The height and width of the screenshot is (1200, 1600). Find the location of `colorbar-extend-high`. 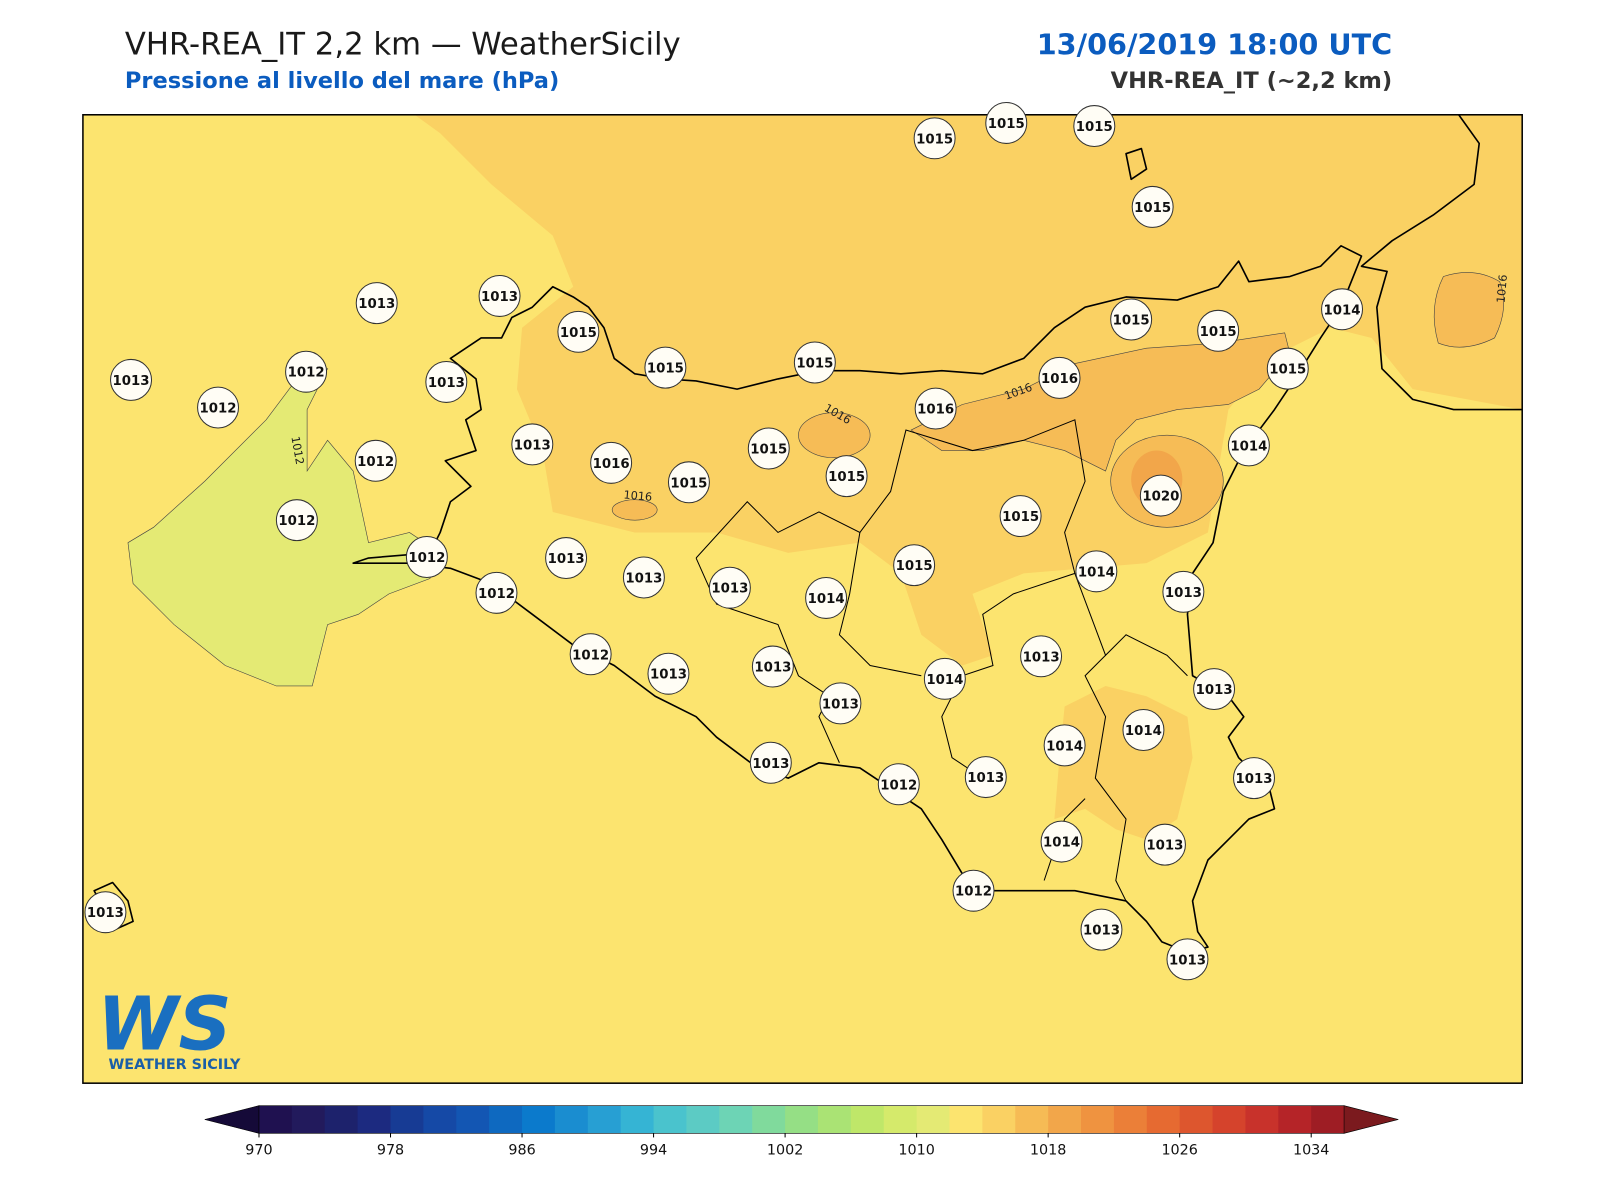

colorbar-extend-high is located at coordinates (1371, 1119).